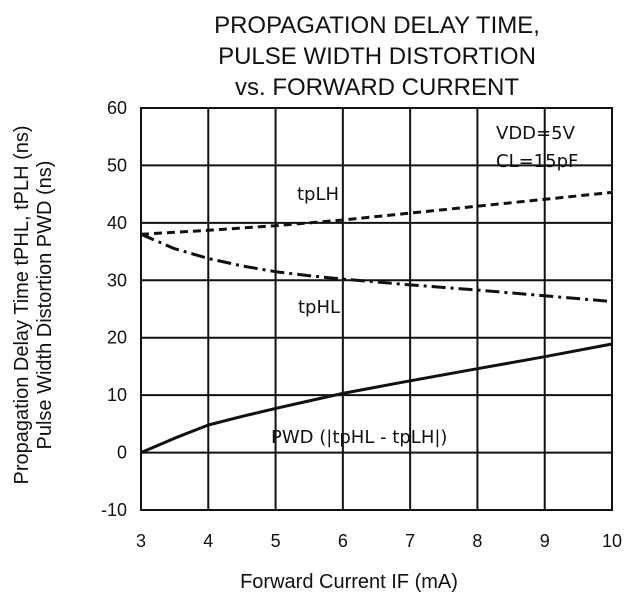 The image size is (632, 599). What do you see at coordinates (318, 194) in the screenshot?
I see `series-label-tplh: tpLH` at bounding box center [318, 194].